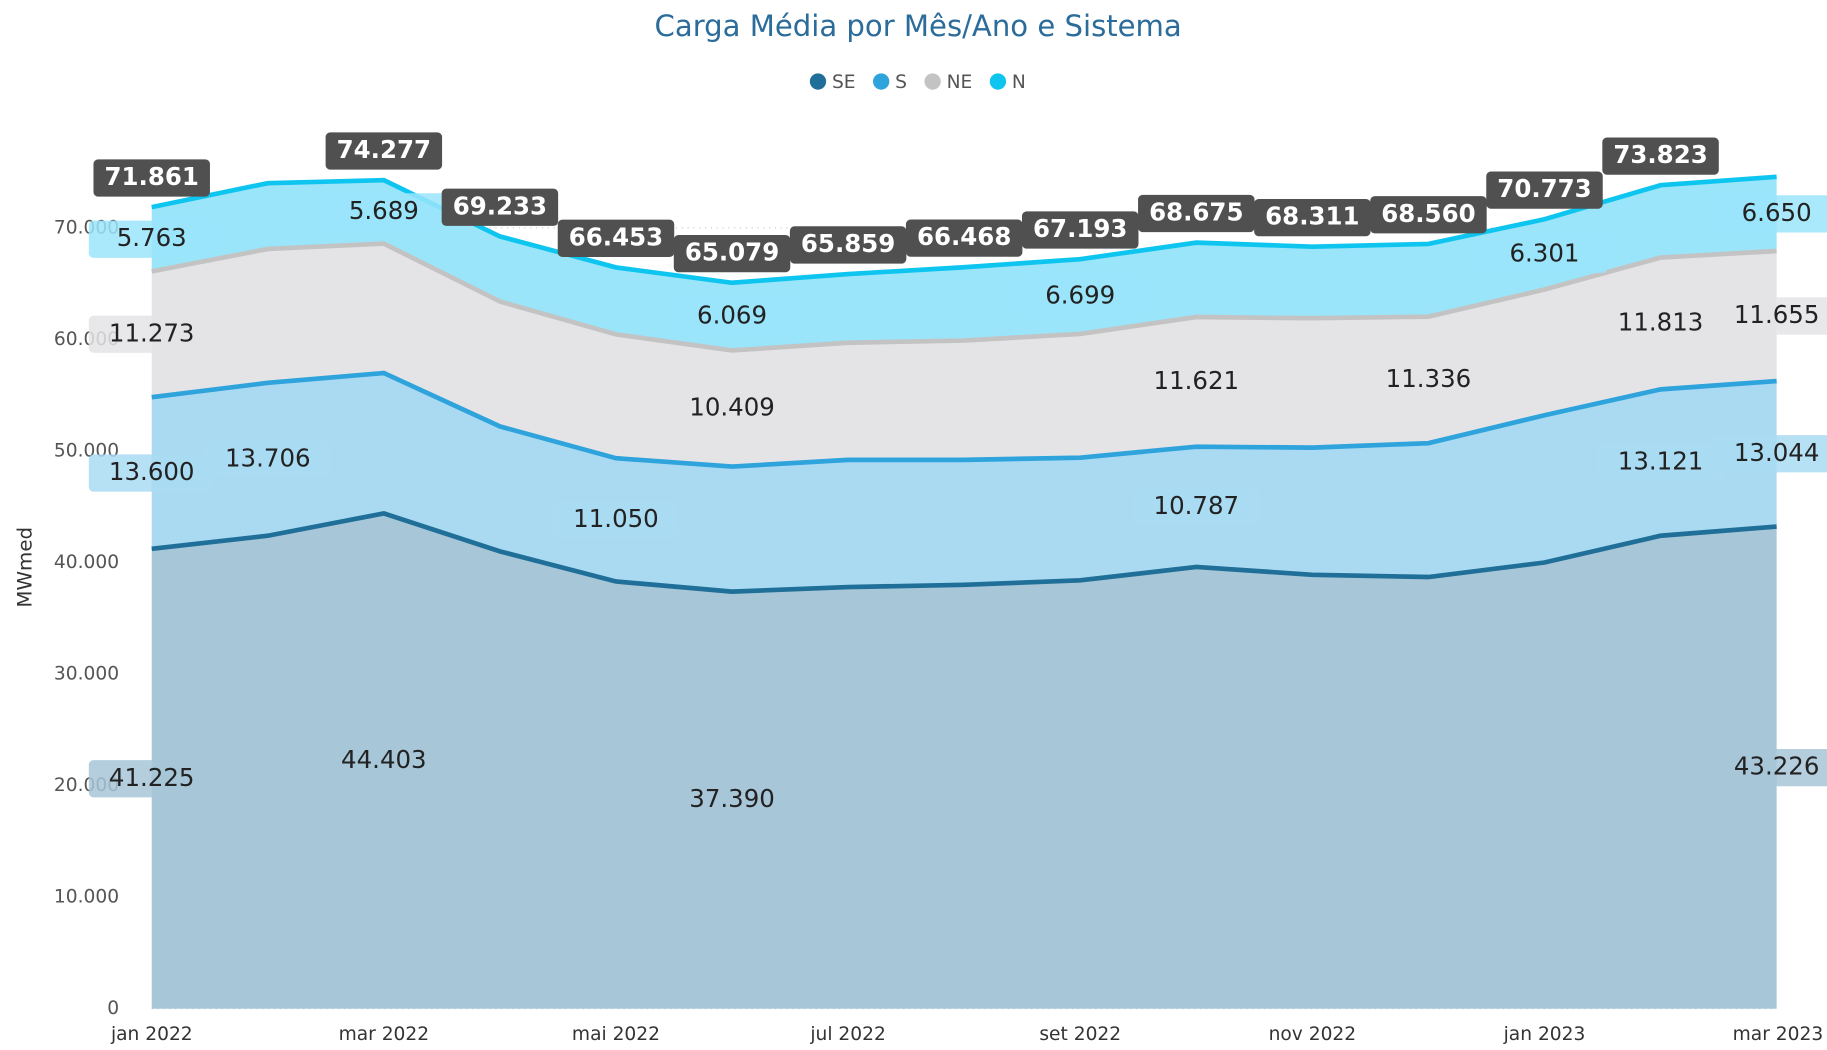 Image resolution: width=1827 pixels, height=1050 pixels. I want to click on data-label: 10.787, so click(1197, 505).